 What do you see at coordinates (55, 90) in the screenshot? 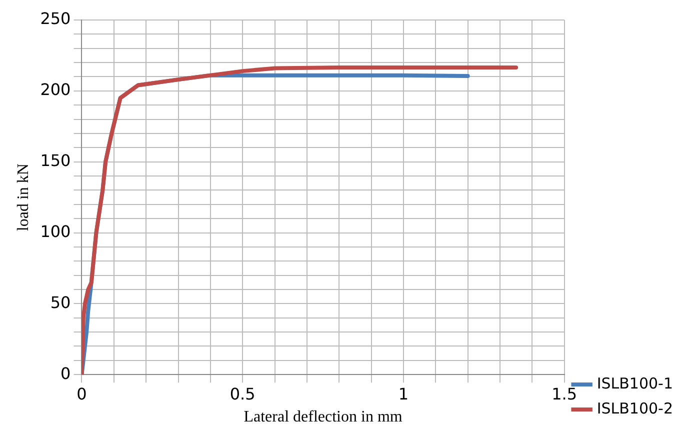
I see `y-tick-label: 200` at bounding box center [55, 90].